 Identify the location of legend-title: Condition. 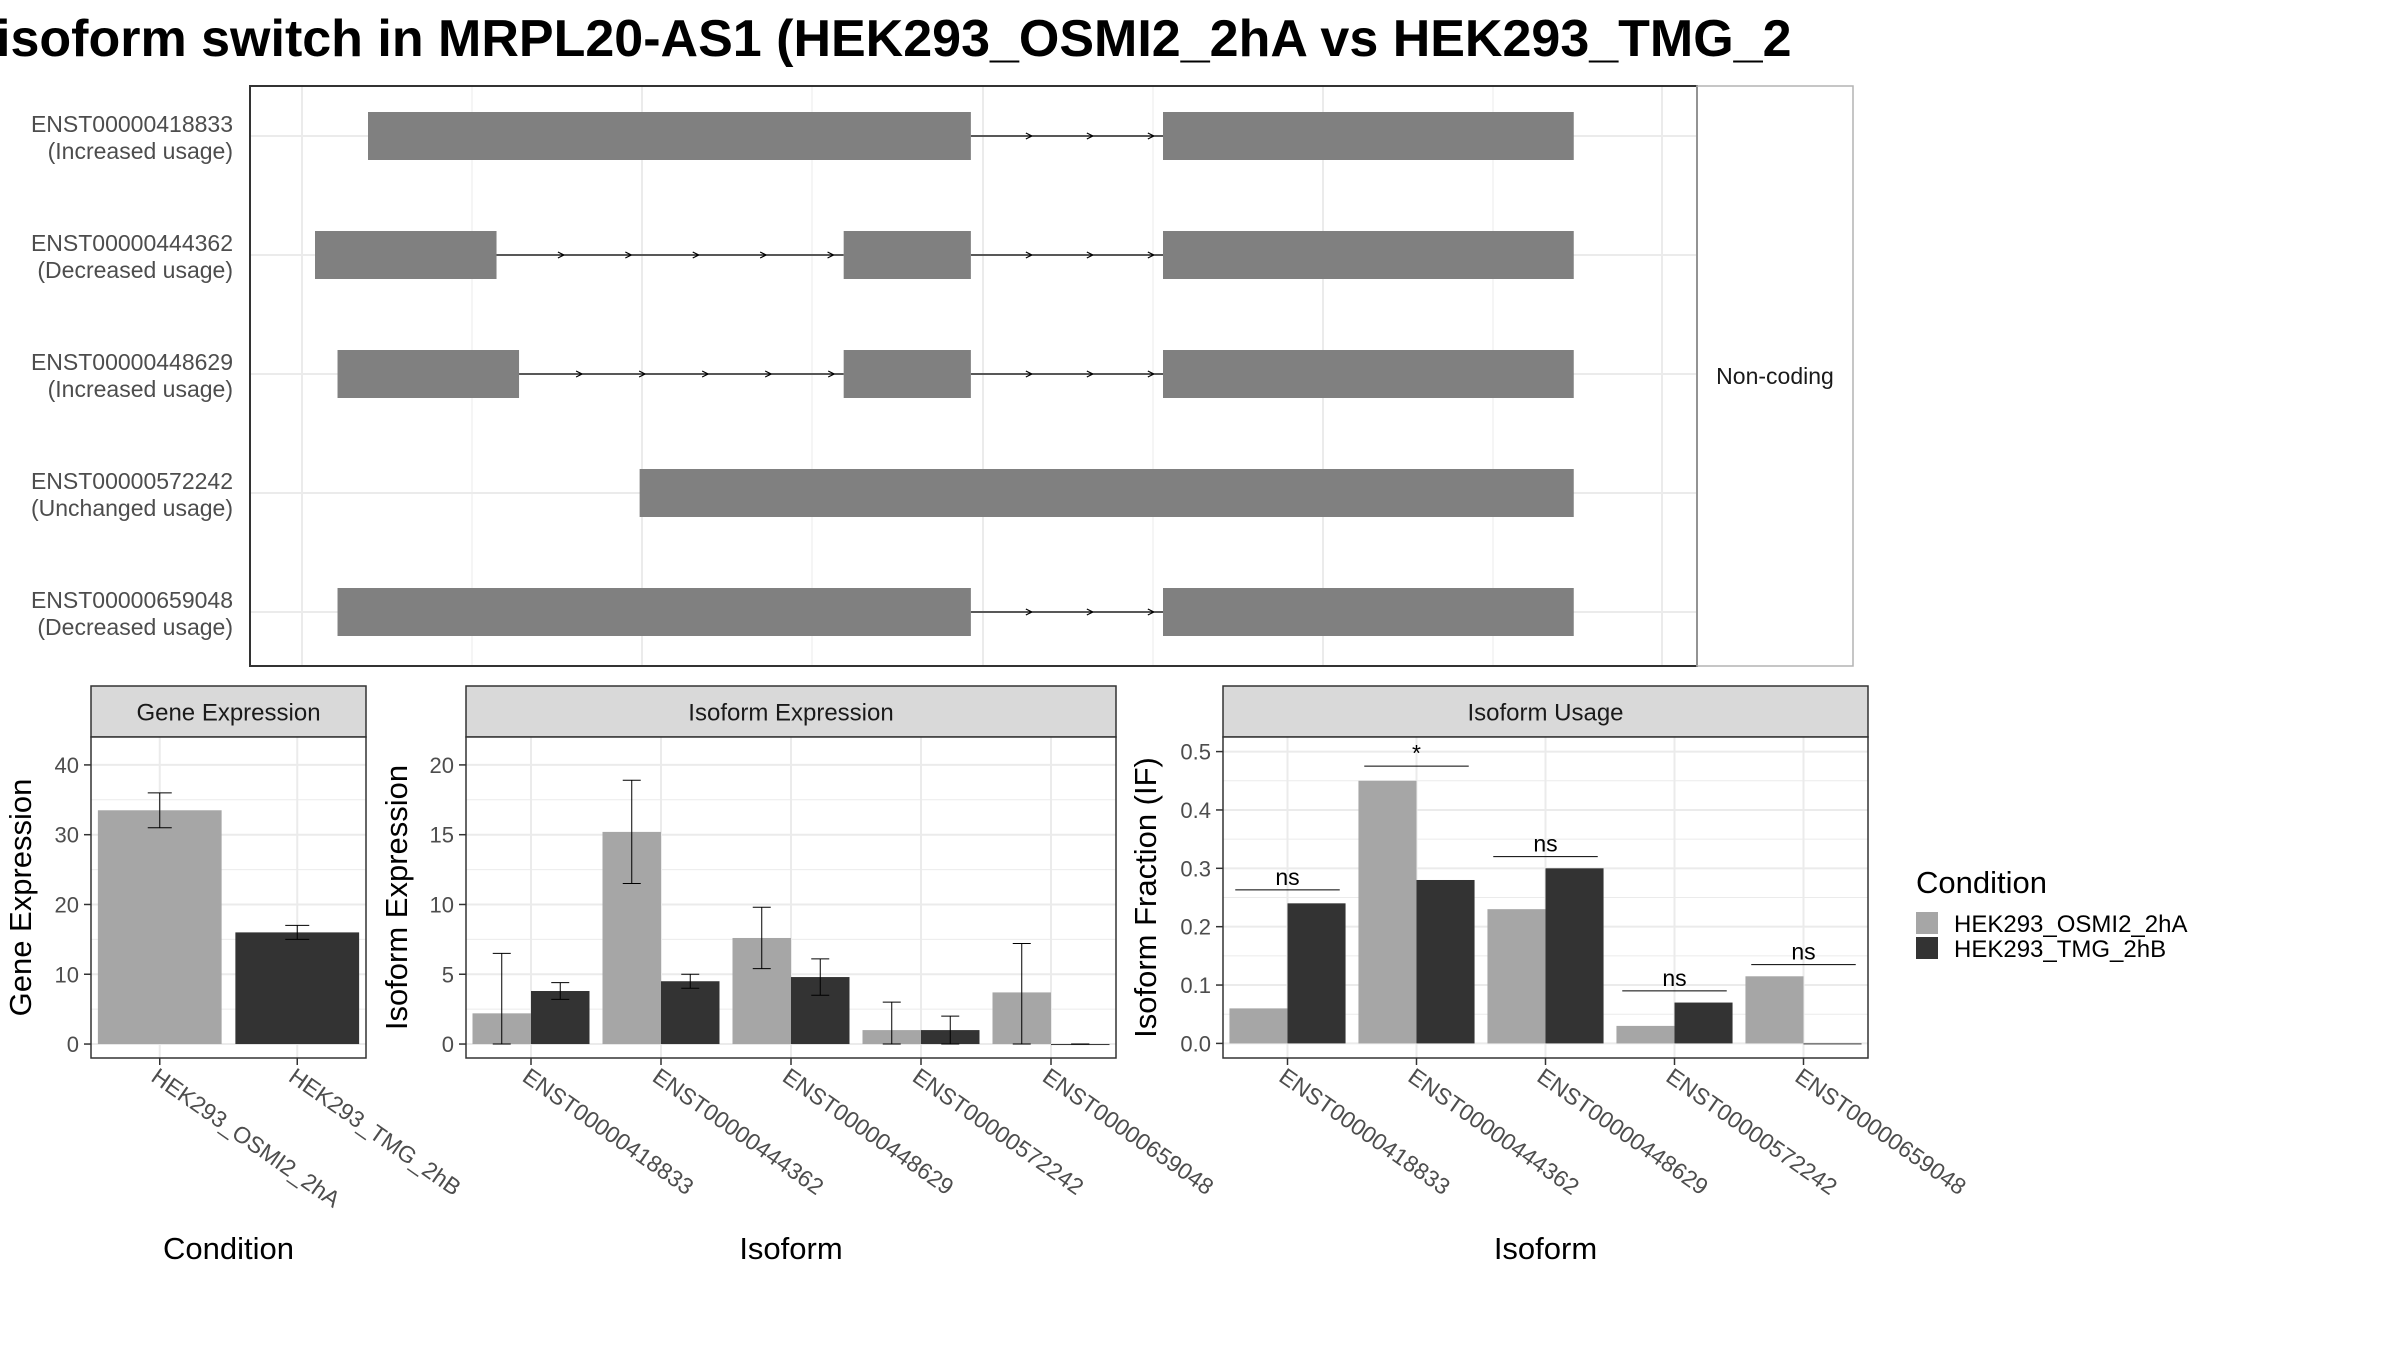
(1981, 882).